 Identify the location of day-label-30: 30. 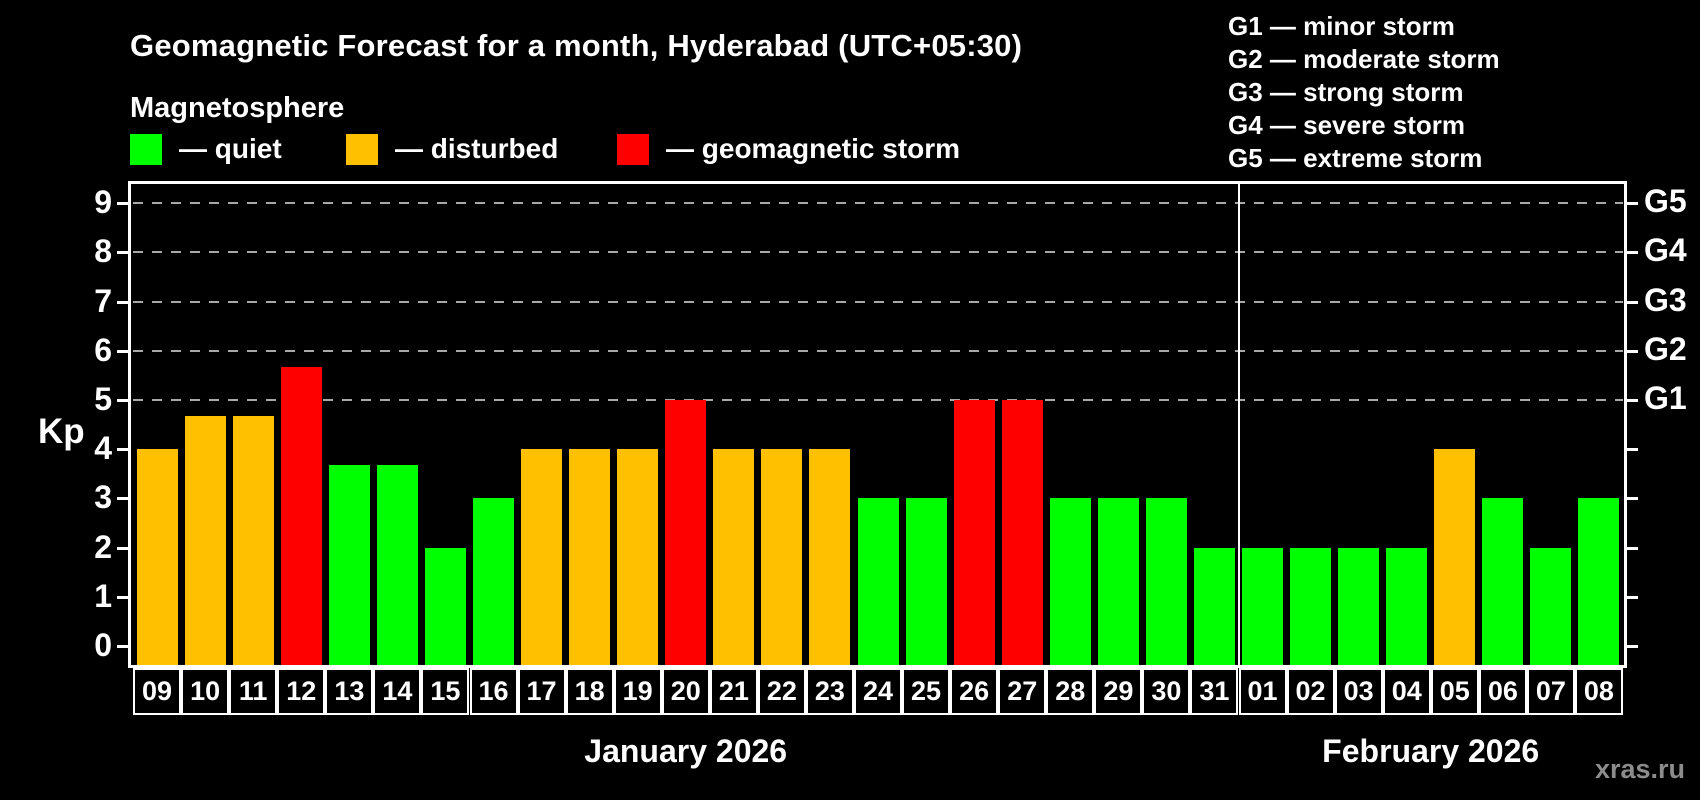
(1166, 691).